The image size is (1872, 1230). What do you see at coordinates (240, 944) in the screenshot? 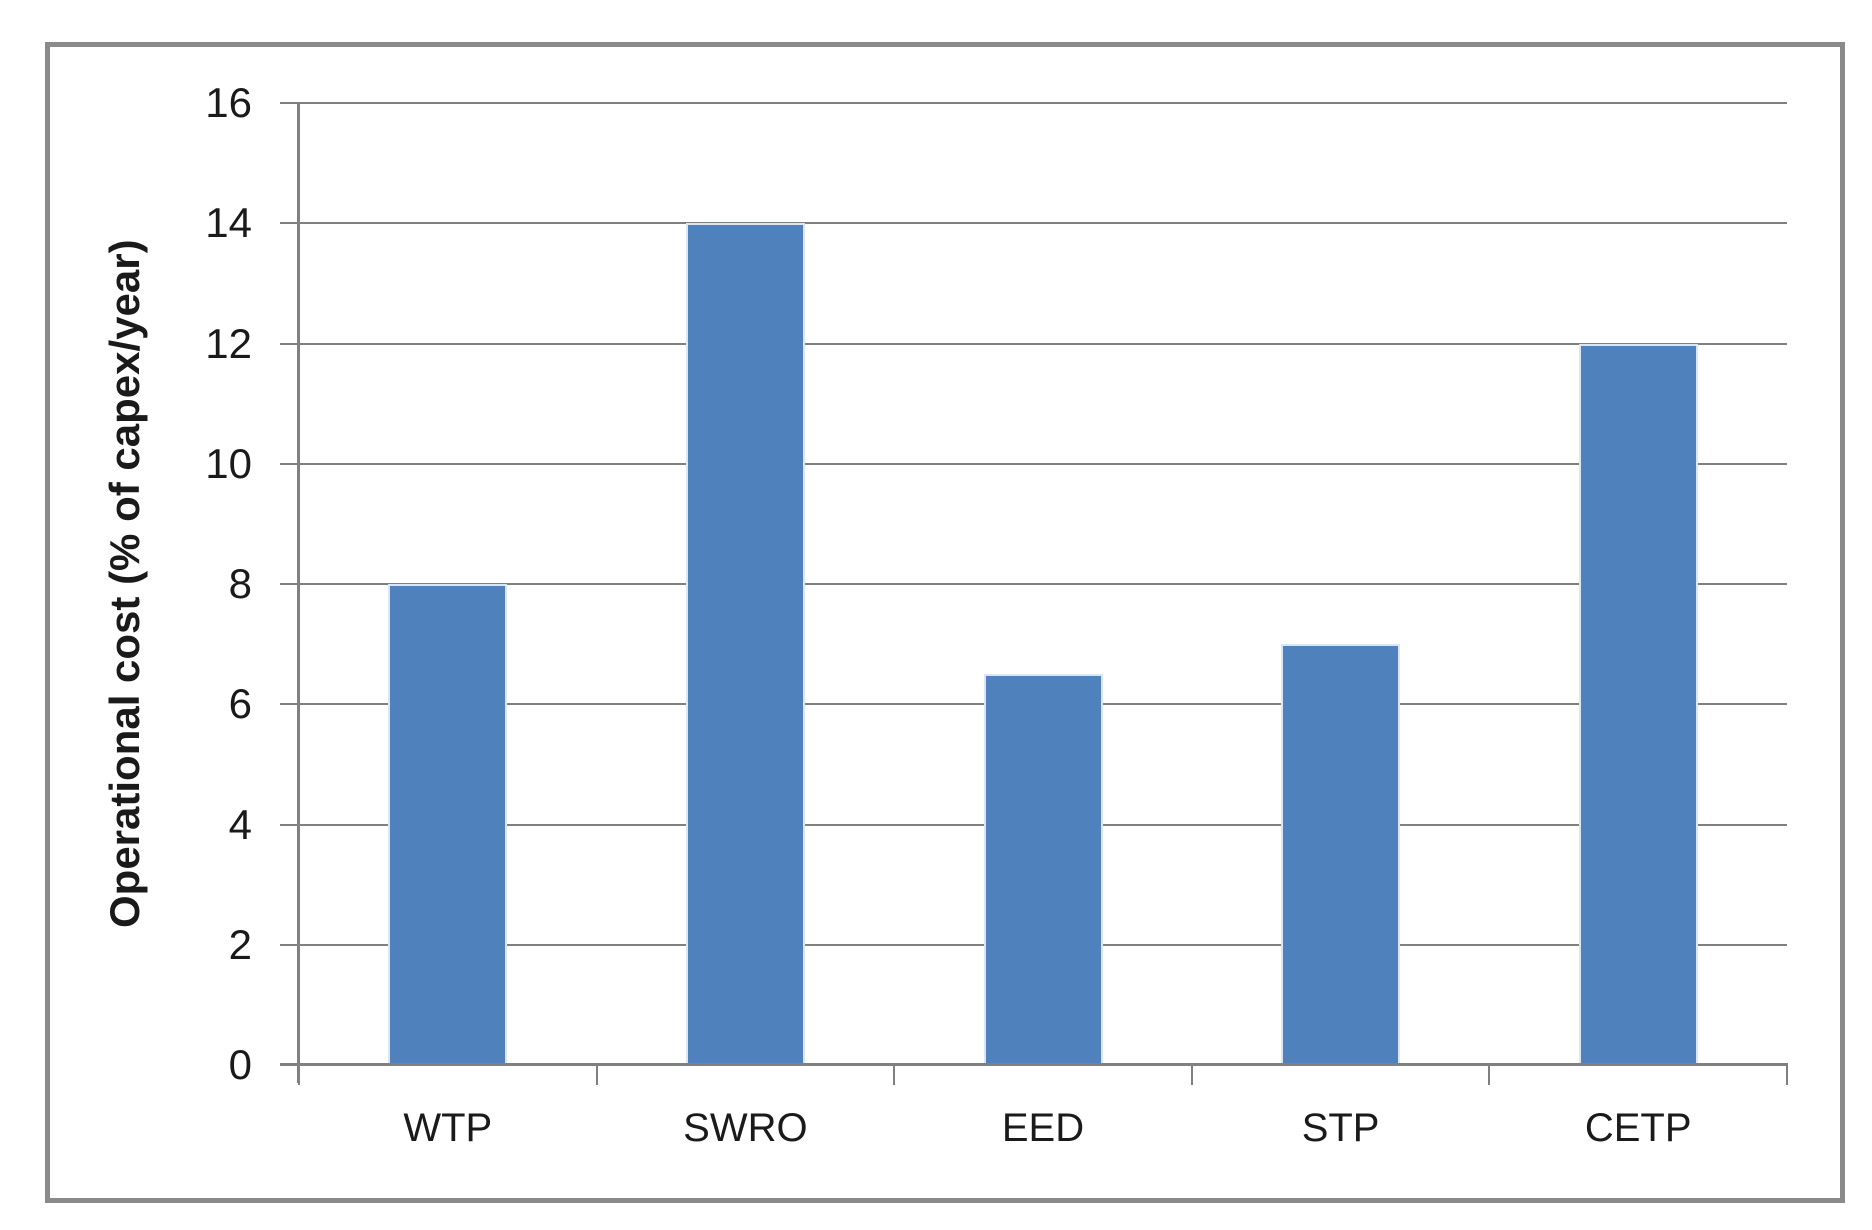
I see `y-tick-label-2: 2` at bounding box center [240, 944].